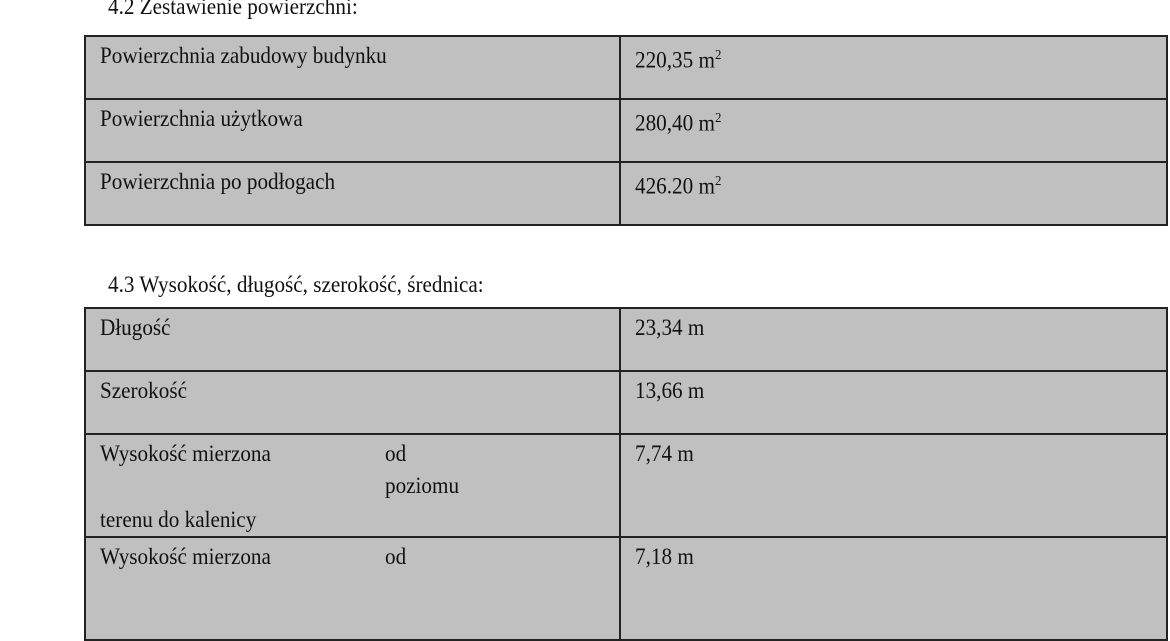 The height and width of the screenshot is (641, 1170). Describe the element at coordinates (626, 402) in the screenshot. I see `table-row: Szerokość 13,66 m` at that location.